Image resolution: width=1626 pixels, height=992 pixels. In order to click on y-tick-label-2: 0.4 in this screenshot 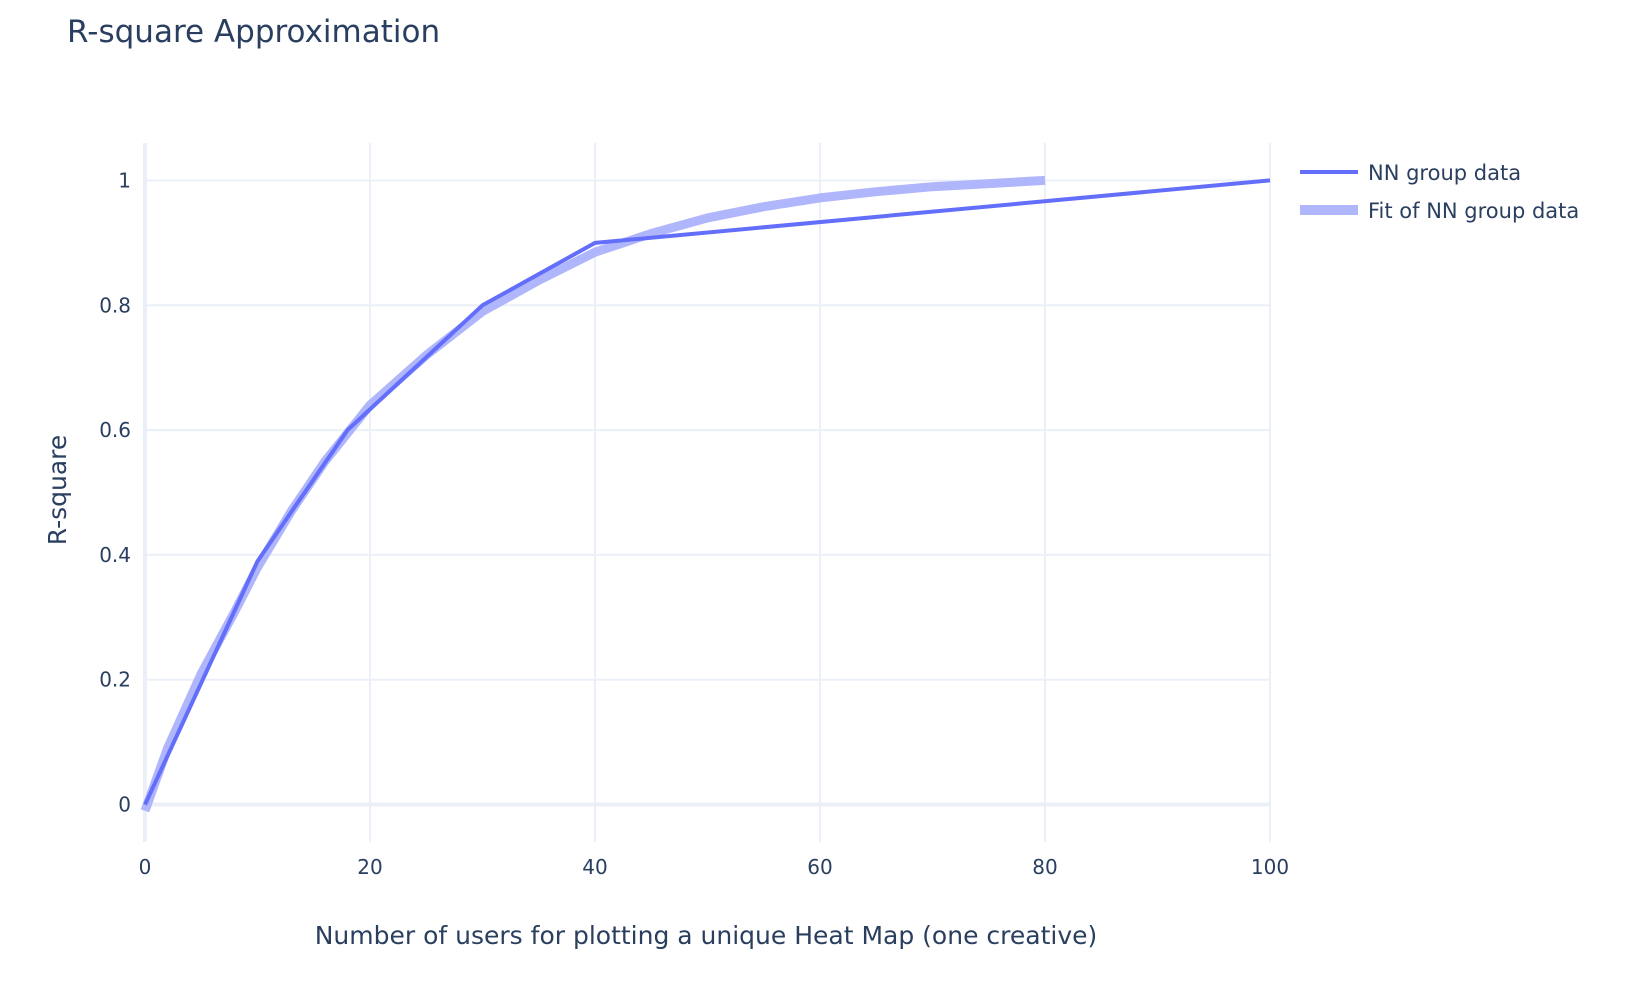, I will do `click(115, 555)`.